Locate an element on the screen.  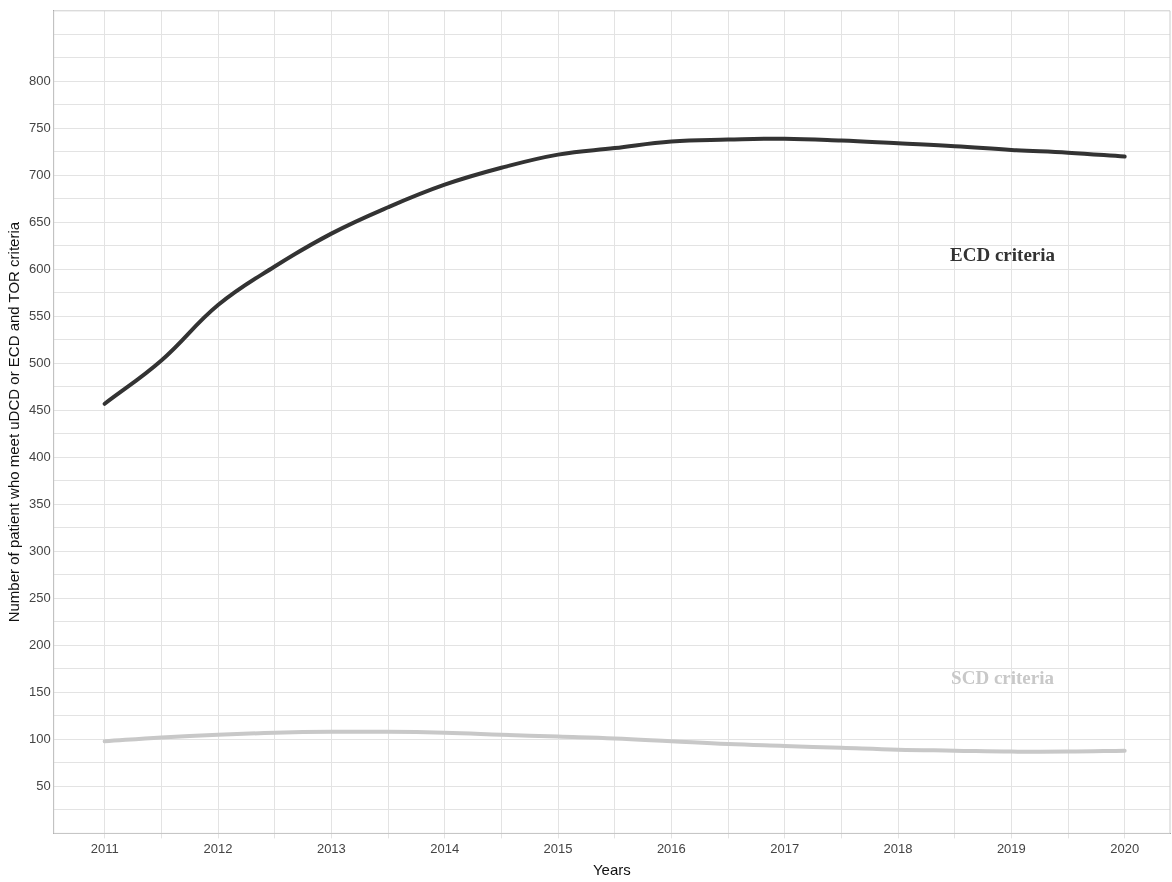
y-tick-label: 600 is located at coordinates (39, 268).